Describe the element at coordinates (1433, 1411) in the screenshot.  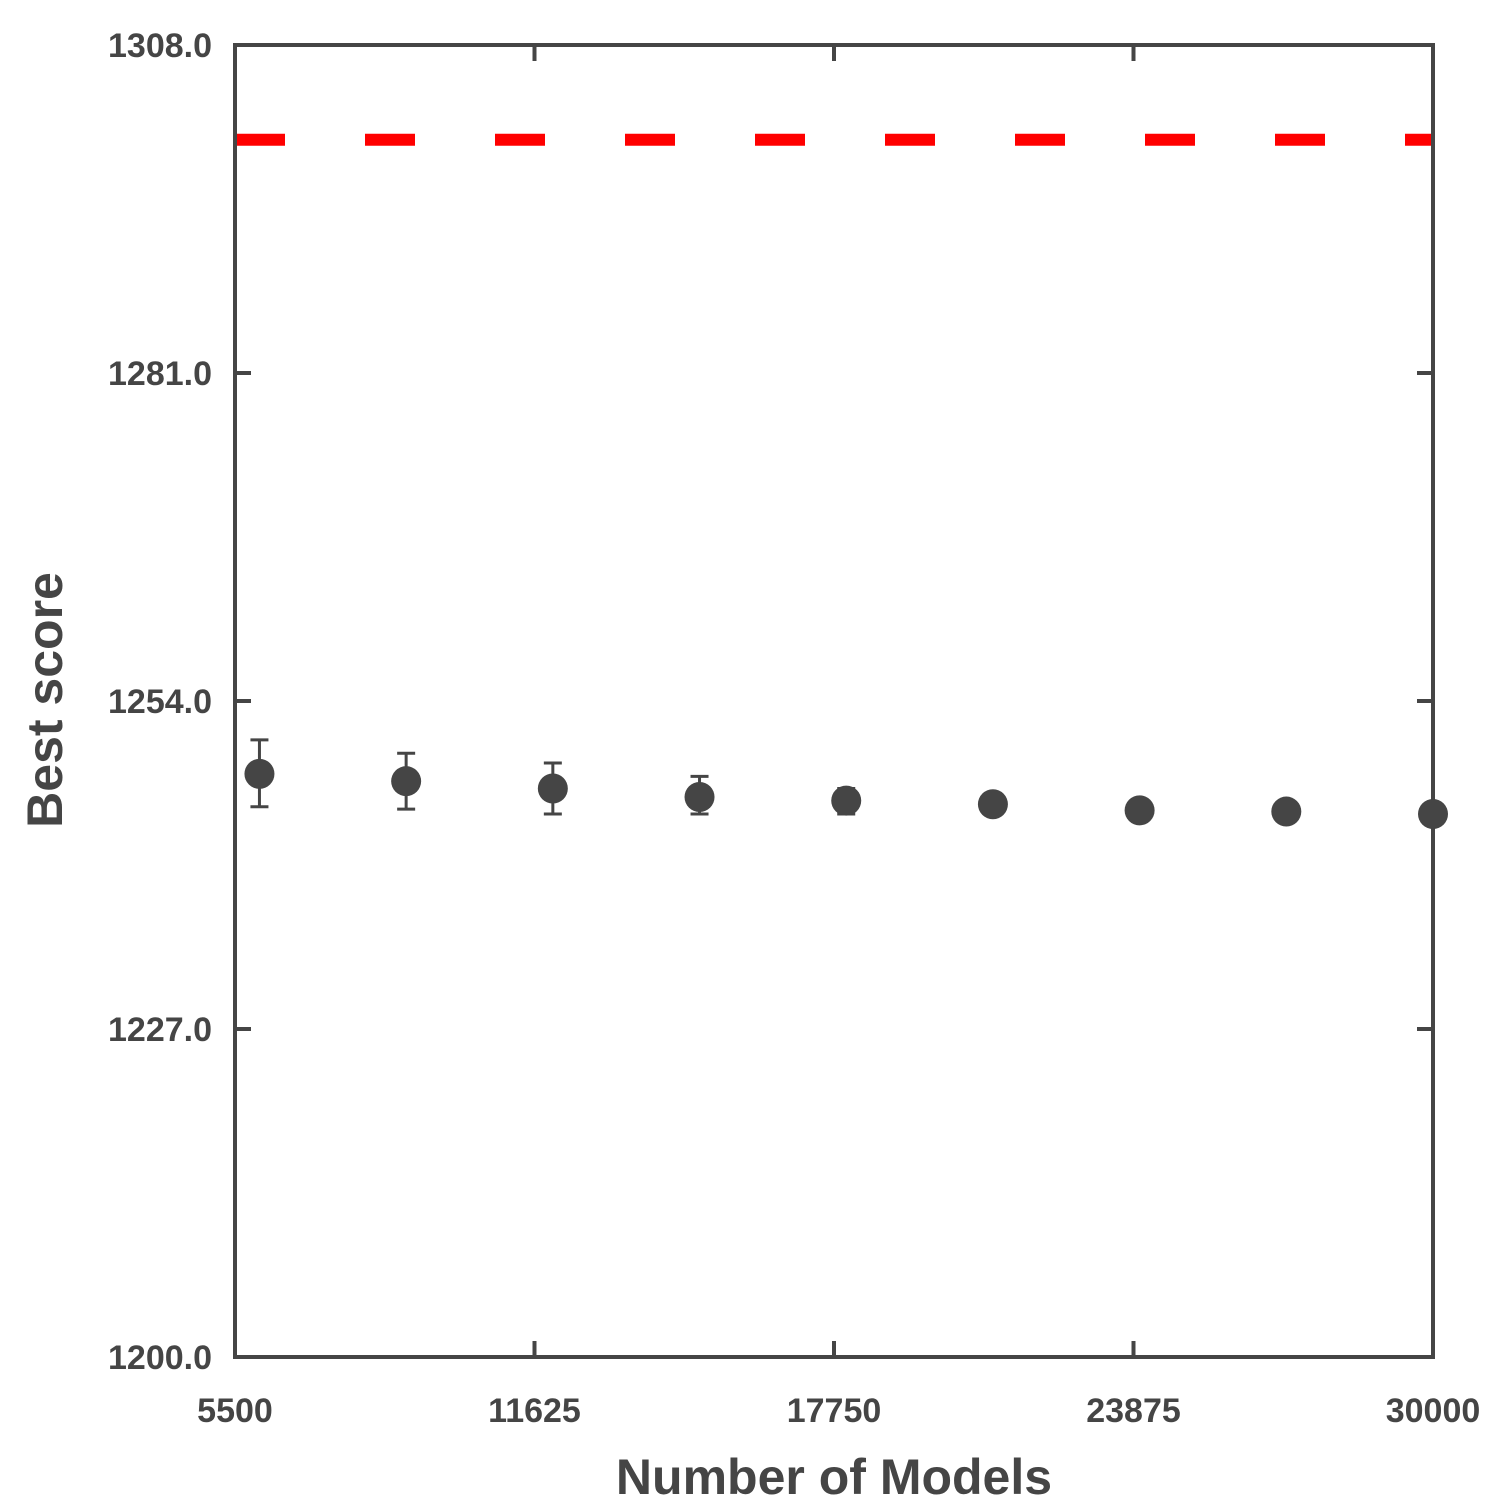
I see `x-tick-label: 30000` at that location.